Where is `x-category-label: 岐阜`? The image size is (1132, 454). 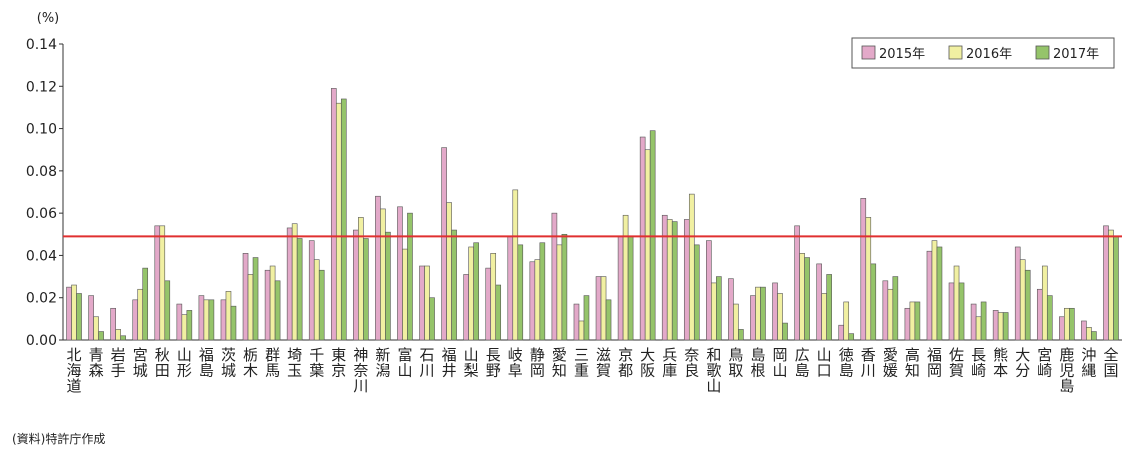 x-category-label: 岐阜 is located at coordinates (515, 363).